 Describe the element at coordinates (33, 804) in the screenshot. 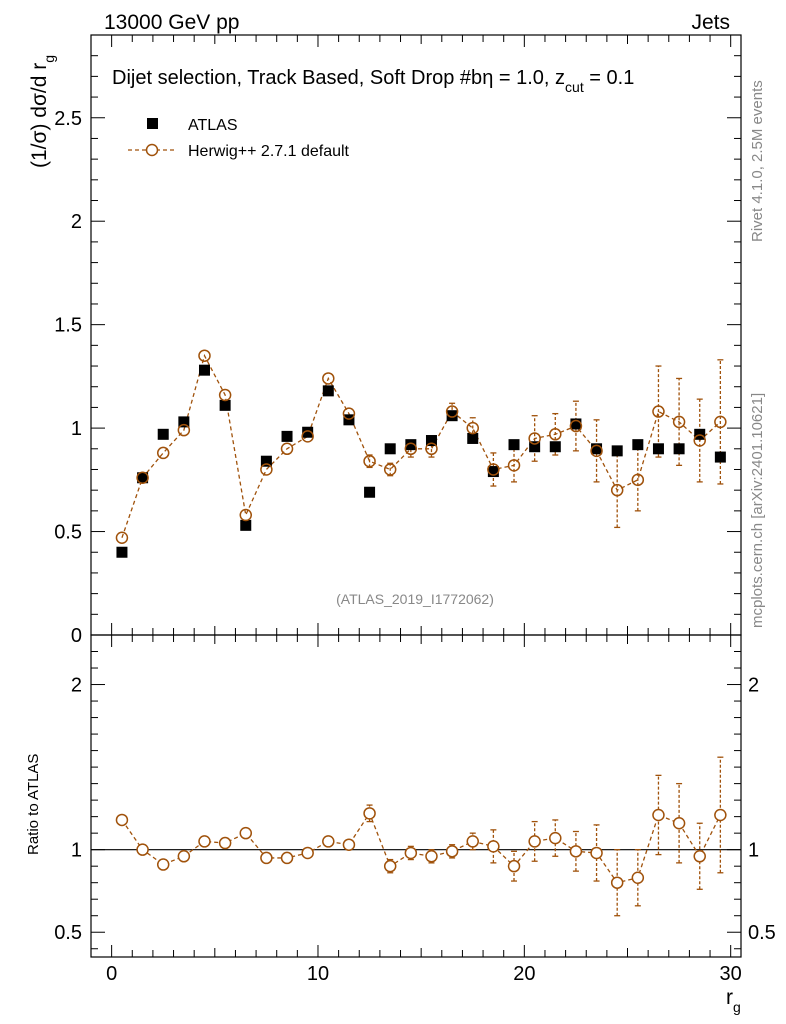

I see `ratio-ylabel: Ratio to ATLAS` at that location.